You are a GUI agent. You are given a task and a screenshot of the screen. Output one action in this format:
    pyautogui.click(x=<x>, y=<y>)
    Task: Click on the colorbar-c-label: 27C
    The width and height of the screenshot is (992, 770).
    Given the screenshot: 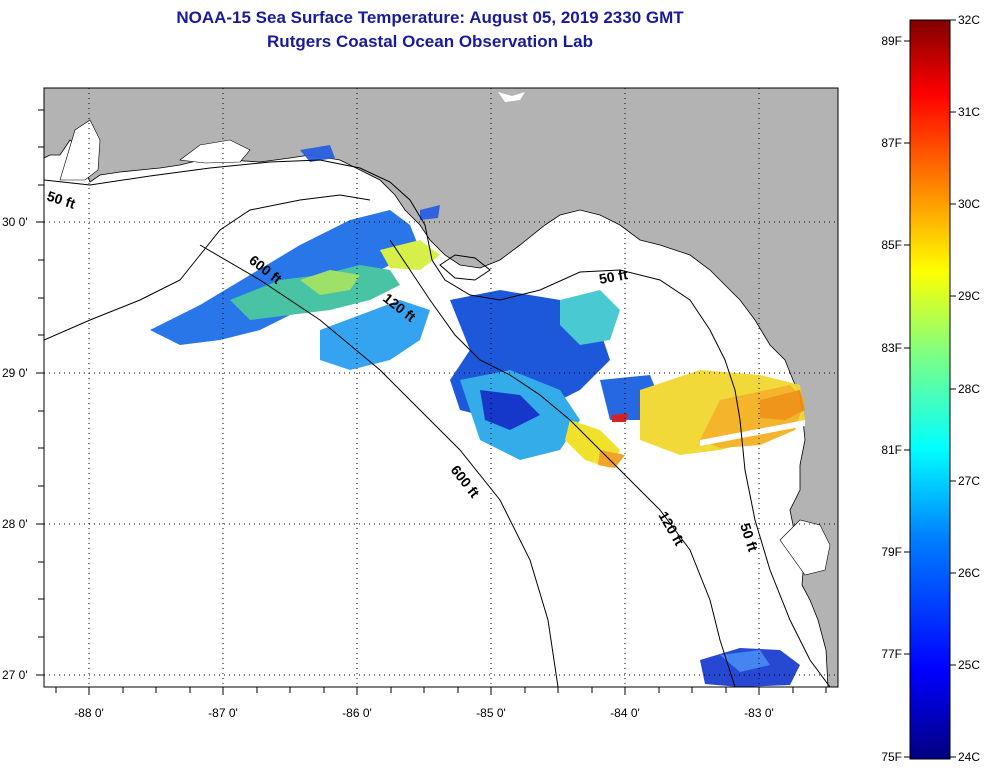 What is the action you would take?
    pyautogui.click(x=969, y=481)
    